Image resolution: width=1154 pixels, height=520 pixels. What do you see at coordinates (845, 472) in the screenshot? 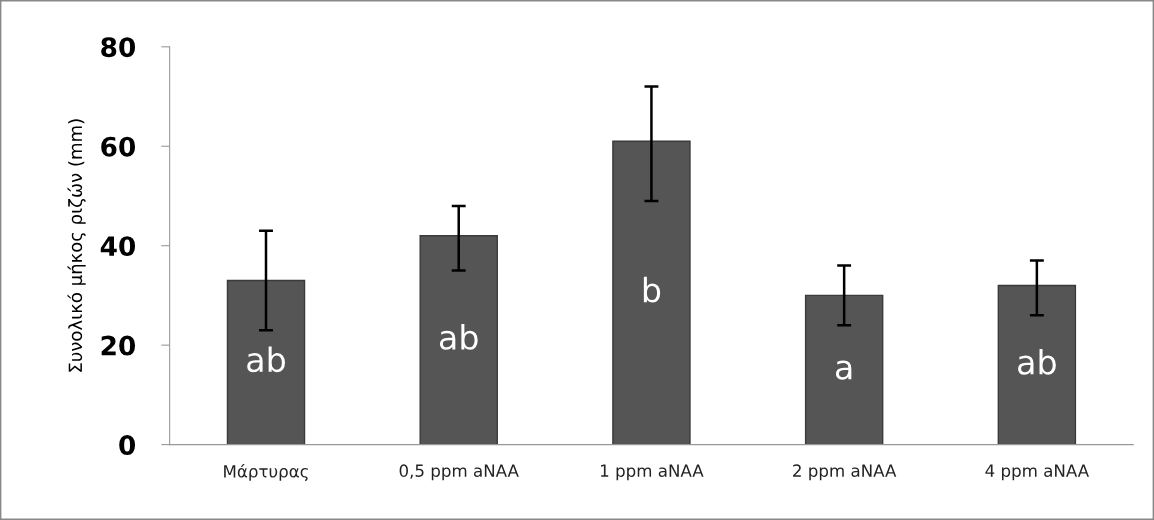
I see `x-tick-label: 2 ppm aNAA` at bounding box center [845, 472].